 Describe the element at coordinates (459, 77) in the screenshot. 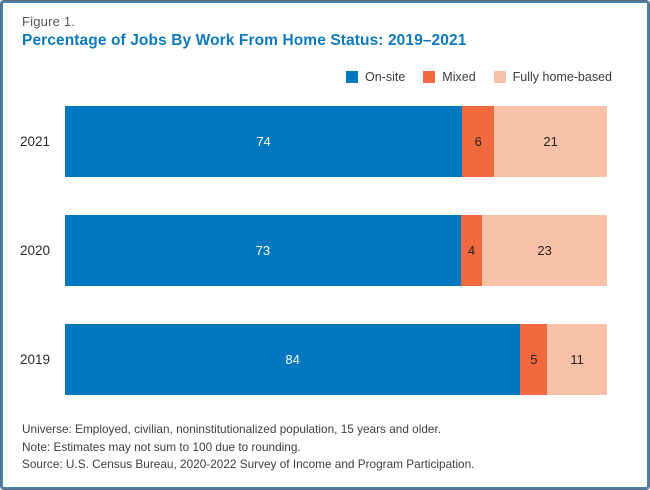

I see `legend-label: Mixed` at that location.